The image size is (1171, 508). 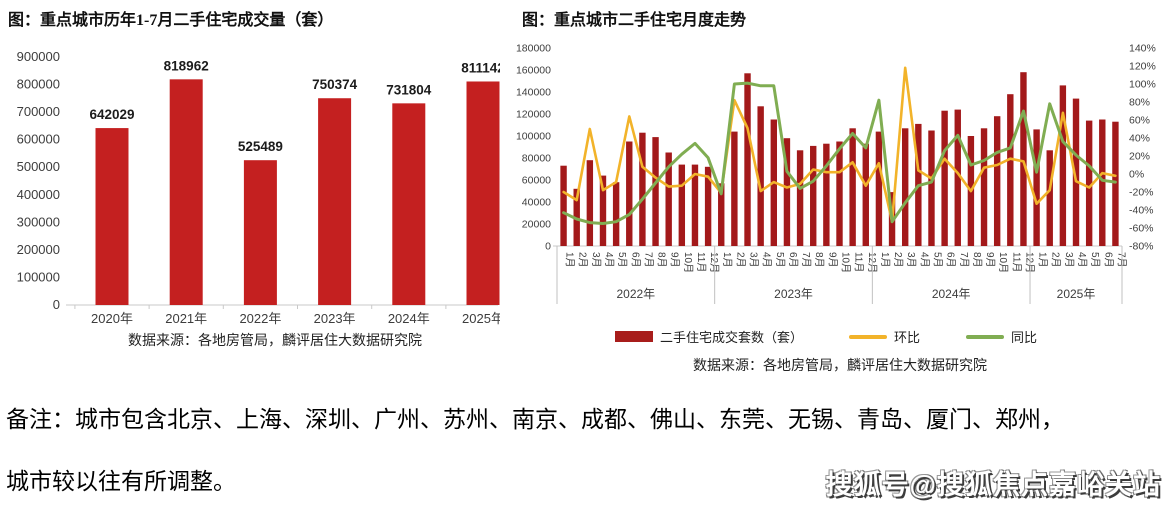 I want to click on mom-line, so click(x=839, y=144).